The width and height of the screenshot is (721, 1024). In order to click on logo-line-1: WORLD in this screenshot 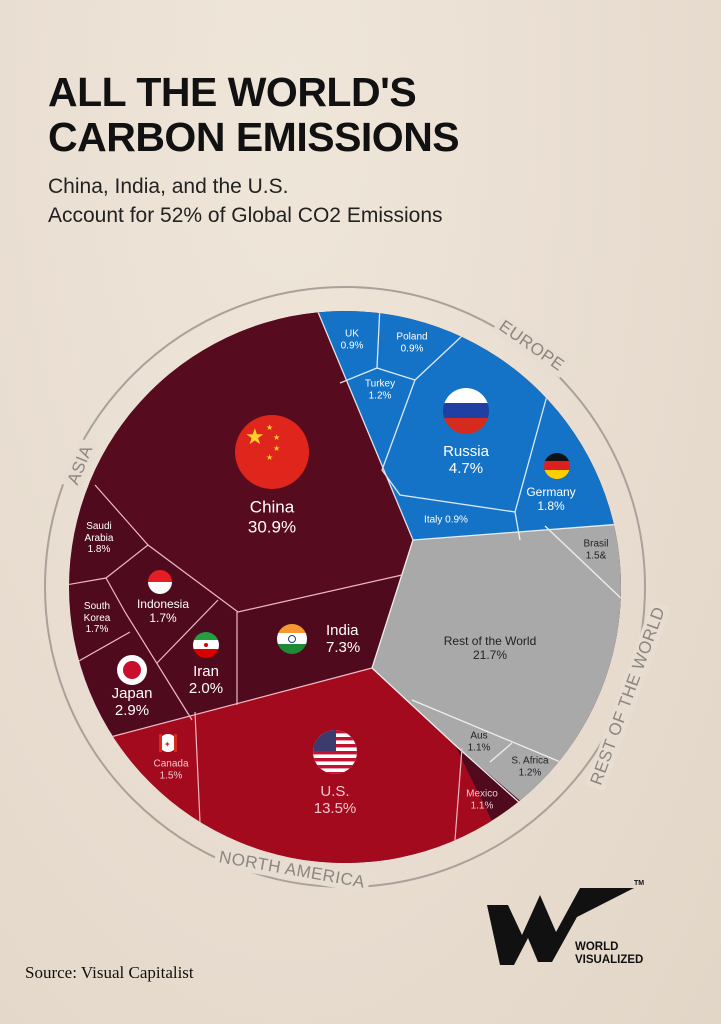, I will do `click(597, 947)`.